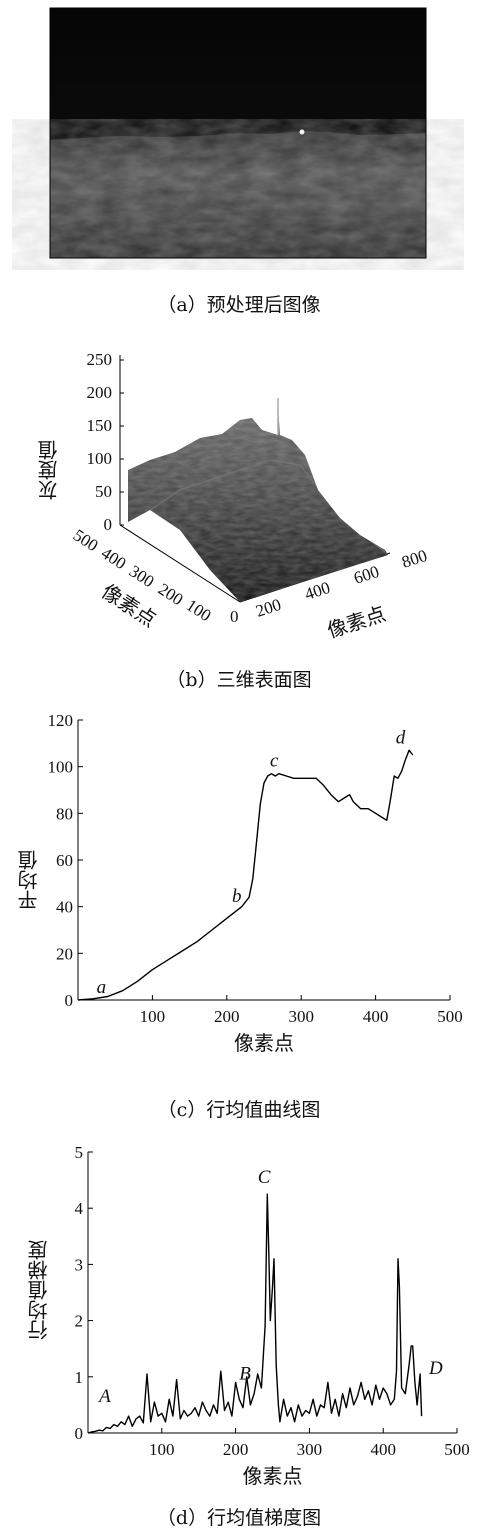  What do you see at coordinates (79, 1152) in the screenshot?
I see `y-tick-label: 5` at bounding box center [79, 1152].